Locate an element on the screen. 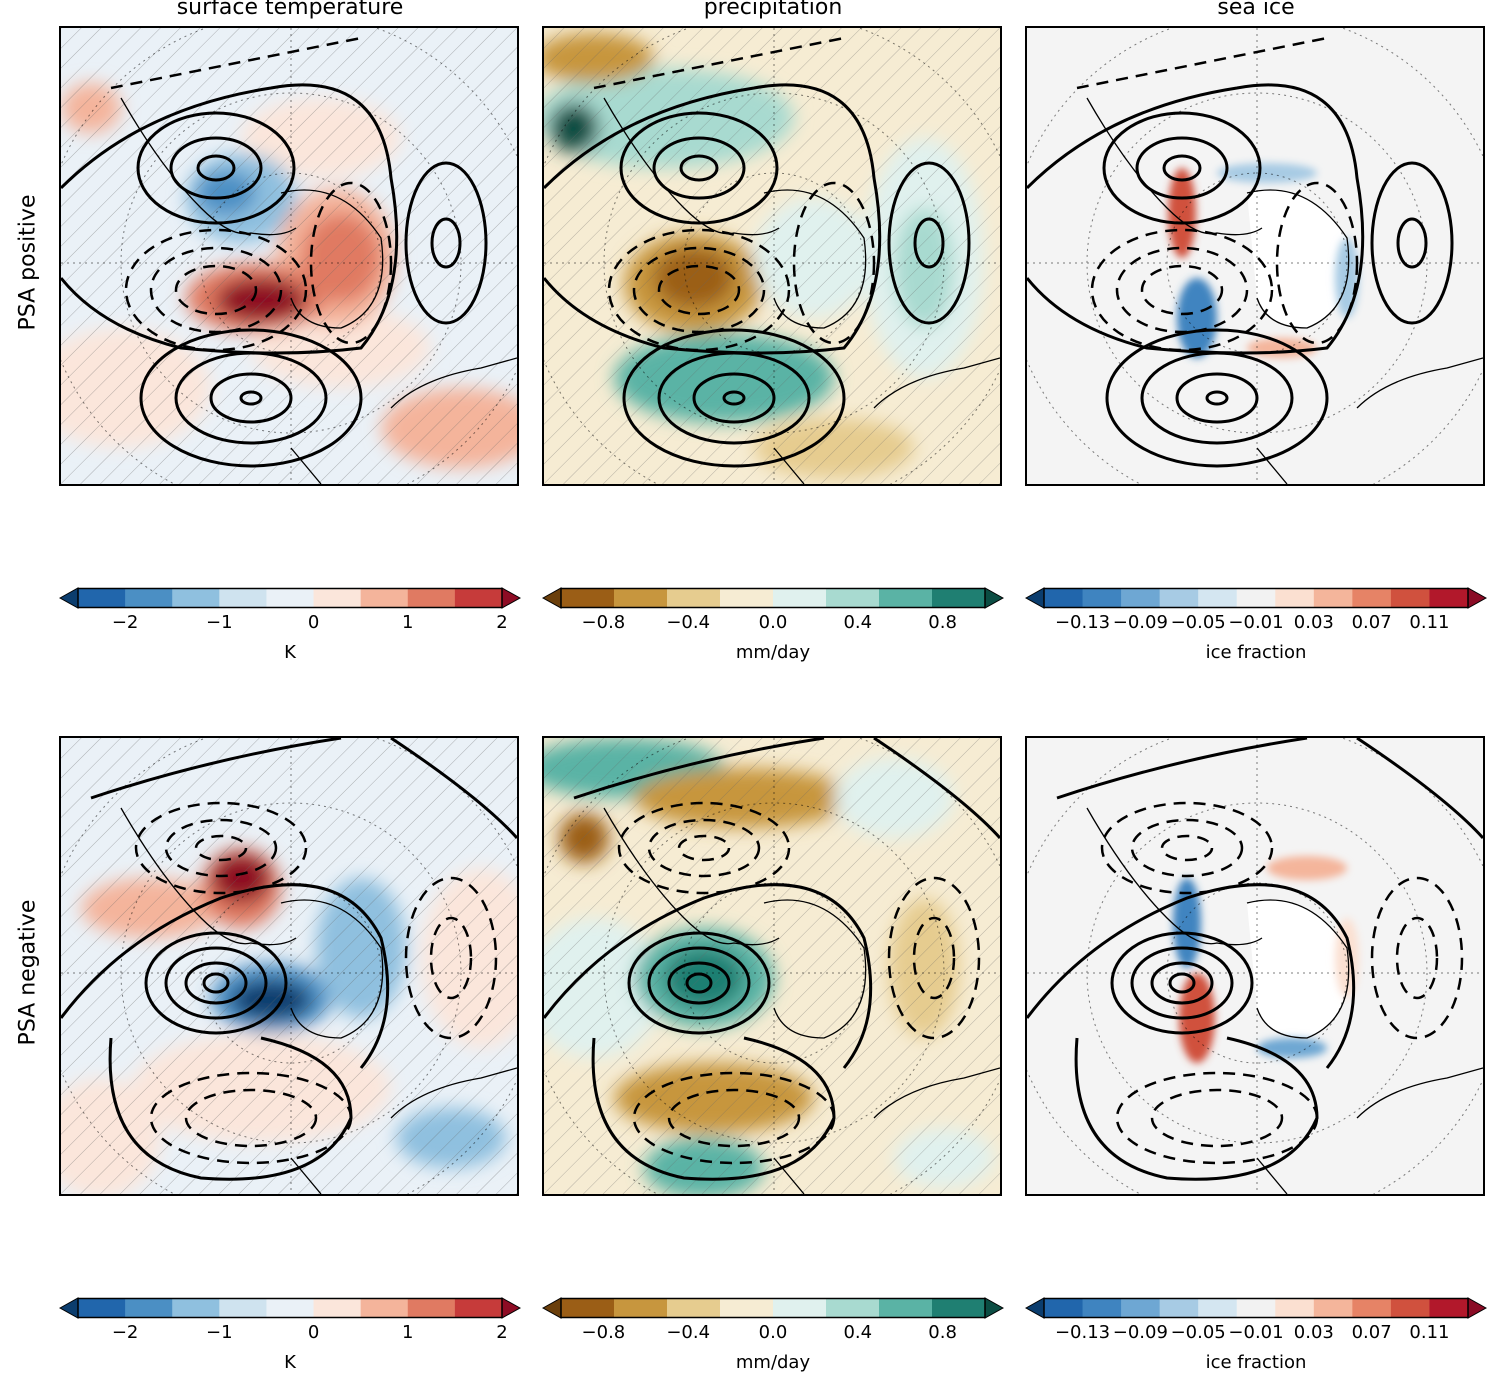 This screenshot has height=1388, width=1500. map-temperature-psa-positive is located at coordinates (289, 256).